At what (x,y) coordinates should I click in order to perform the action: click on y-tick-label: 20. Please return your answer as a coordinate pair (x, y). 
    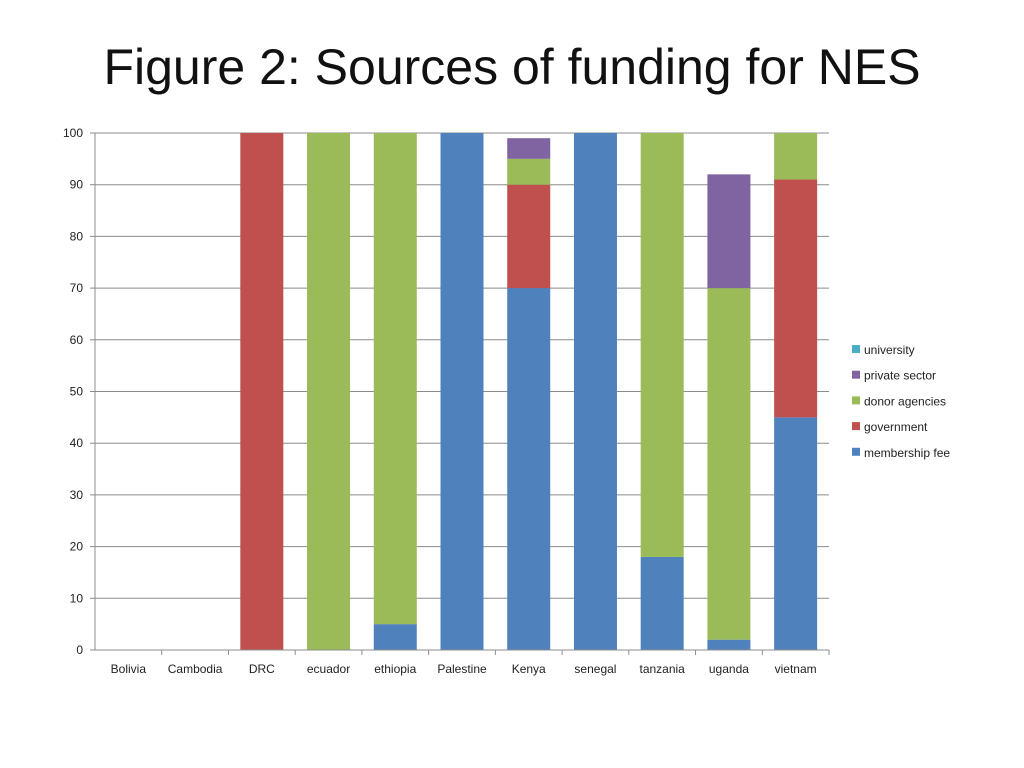
    Looking at the image, I should click on (77, 547).